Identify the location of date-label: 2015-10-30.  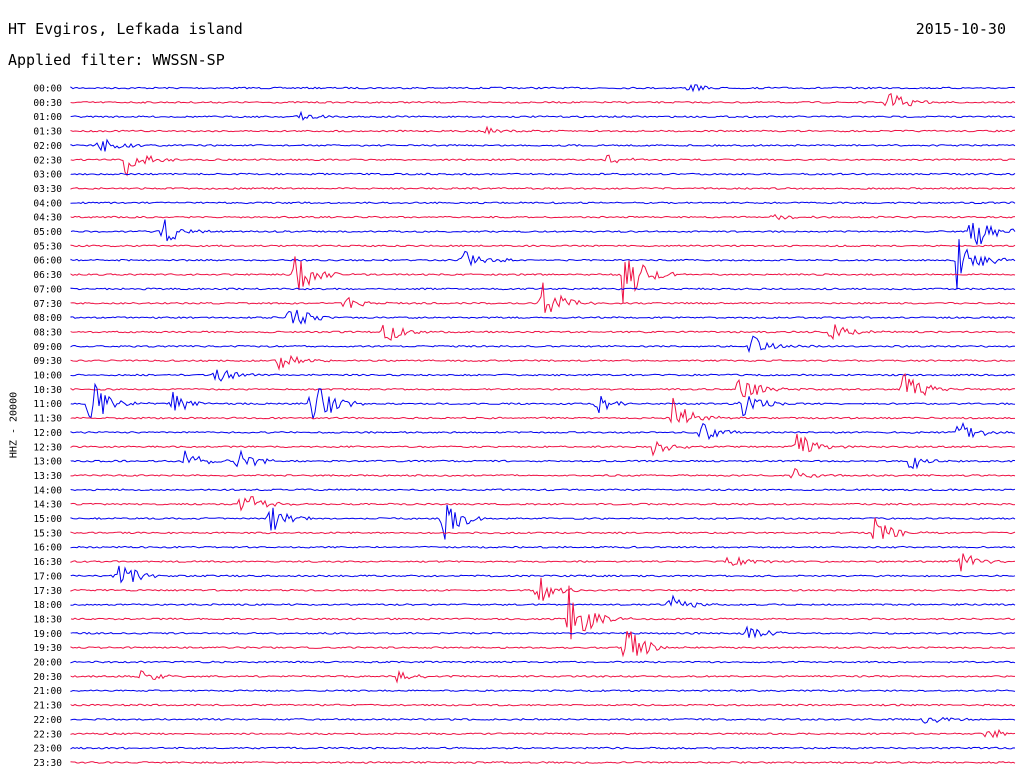
(960, 29).